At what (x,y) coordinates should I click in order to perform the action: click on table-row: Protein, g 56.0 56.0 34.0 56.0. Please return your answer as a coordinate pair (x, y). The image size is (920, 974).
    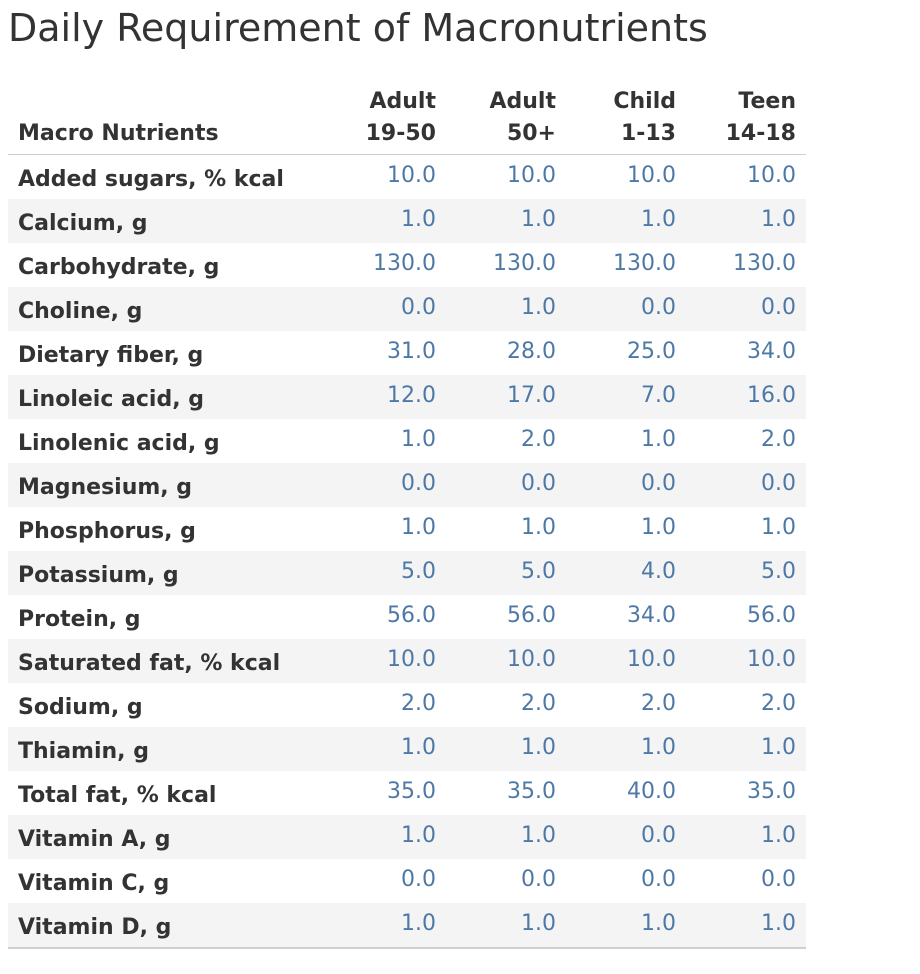
    Looking at the image, I should click on (407, 617).